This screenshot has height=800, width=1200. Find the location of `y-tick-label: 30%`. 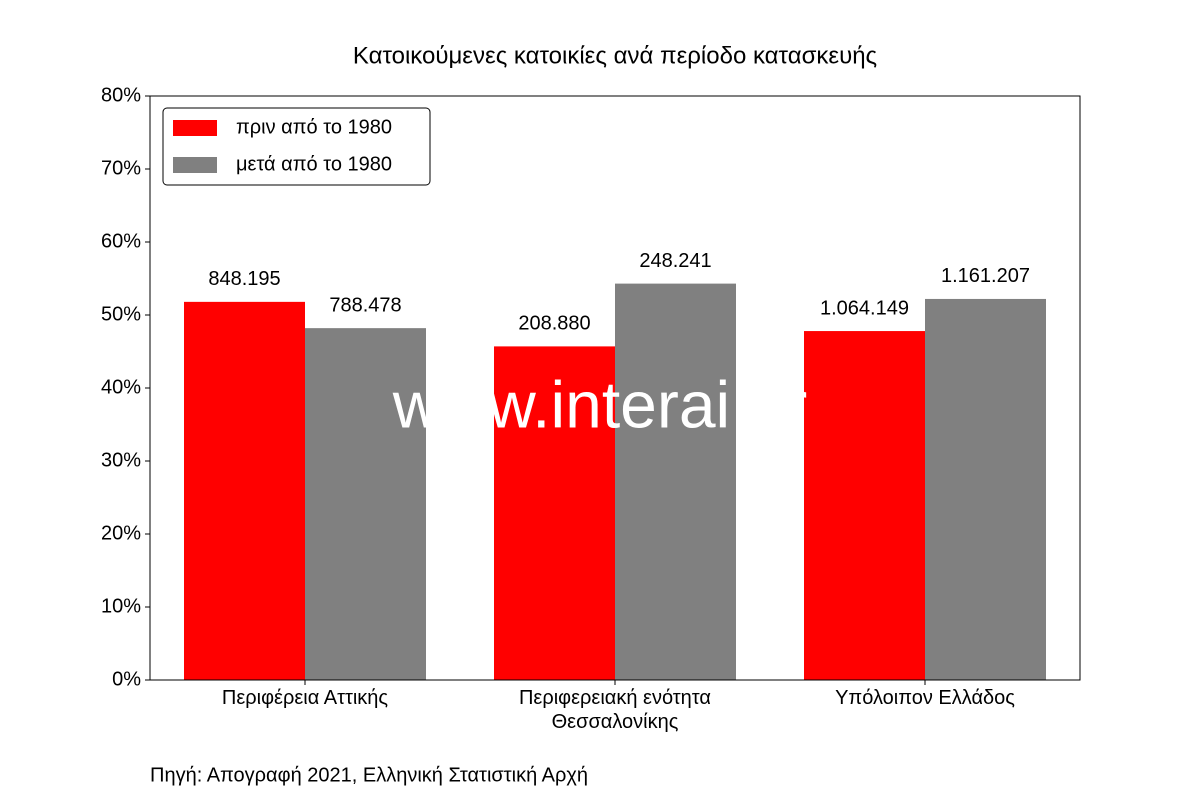

y-tick-label: 30% is located at coordinates (121, 460).